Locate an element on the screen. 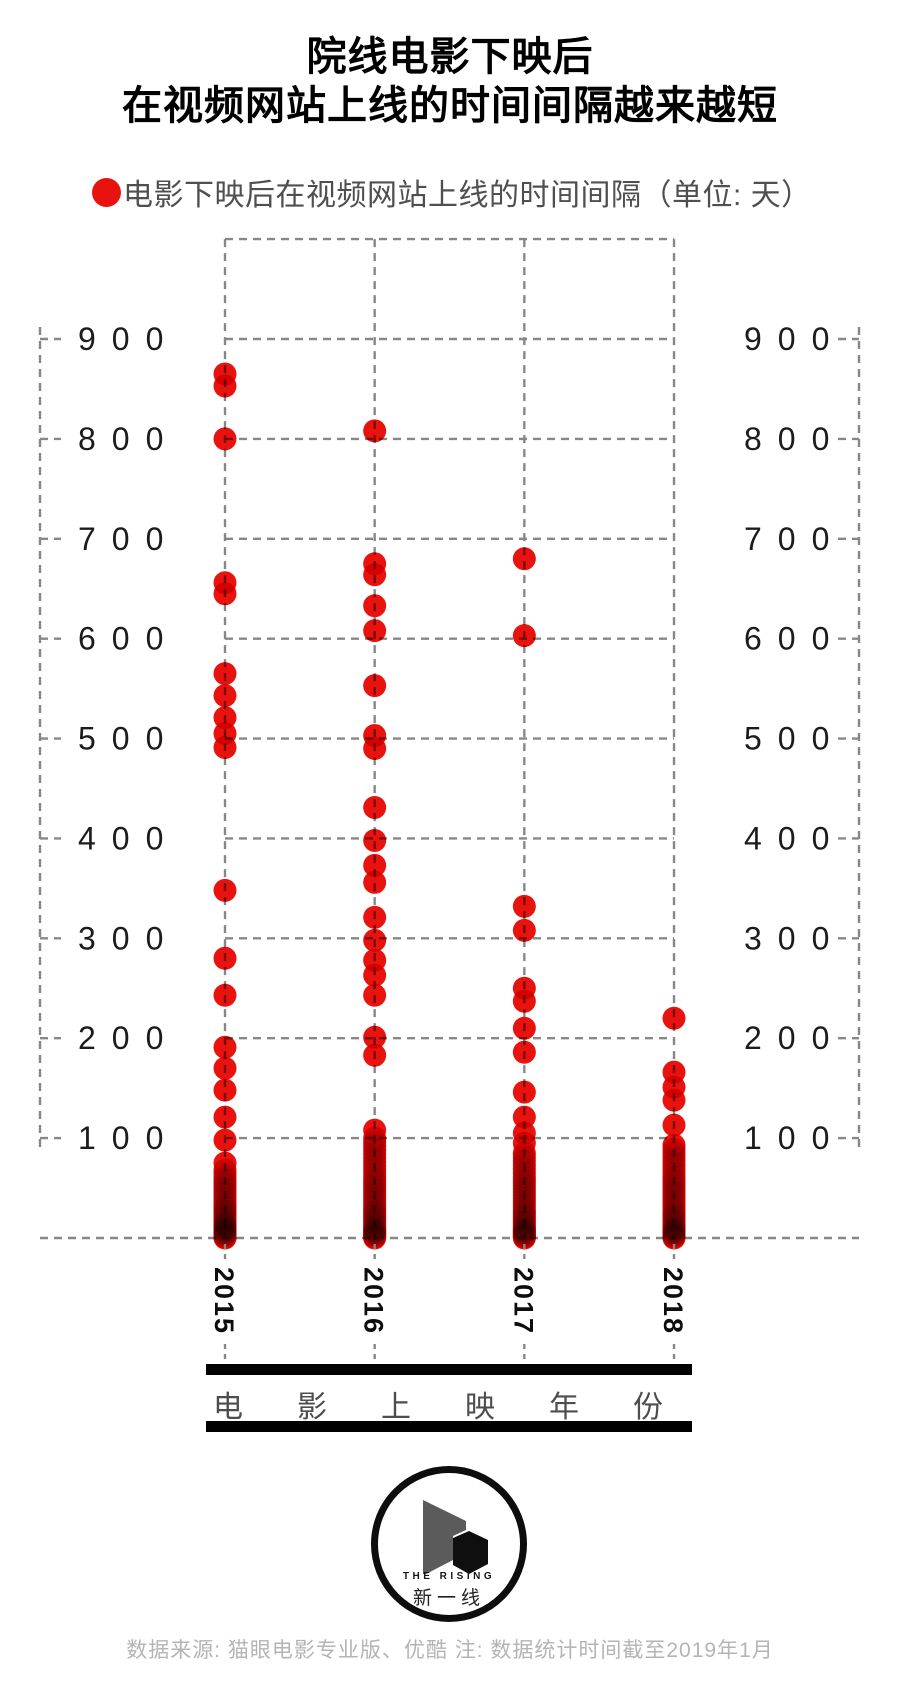  y-tick-label-right: 400 is located at coordinates (794, 838).